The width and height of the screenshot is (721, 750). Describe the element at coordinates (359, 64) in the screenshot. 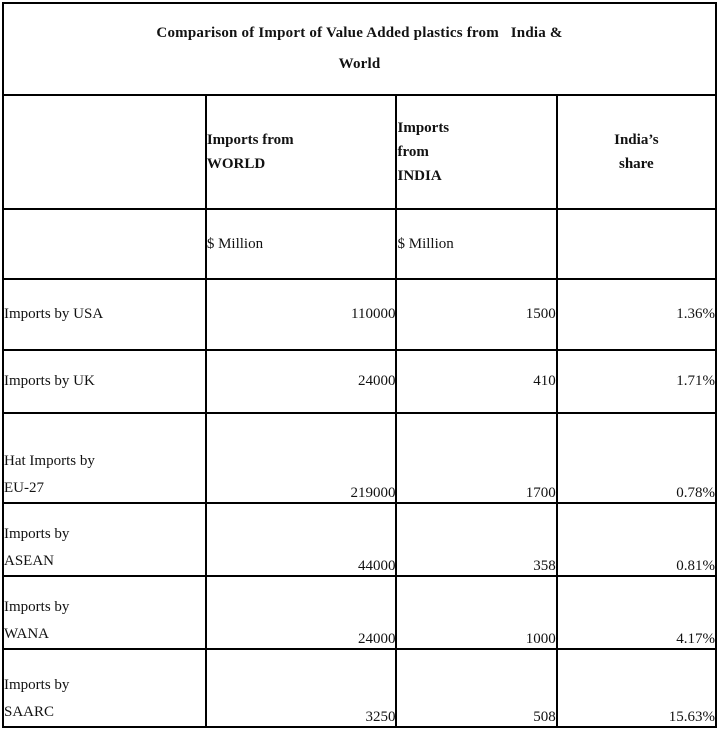

I see `table-title-line2: World` at that location.